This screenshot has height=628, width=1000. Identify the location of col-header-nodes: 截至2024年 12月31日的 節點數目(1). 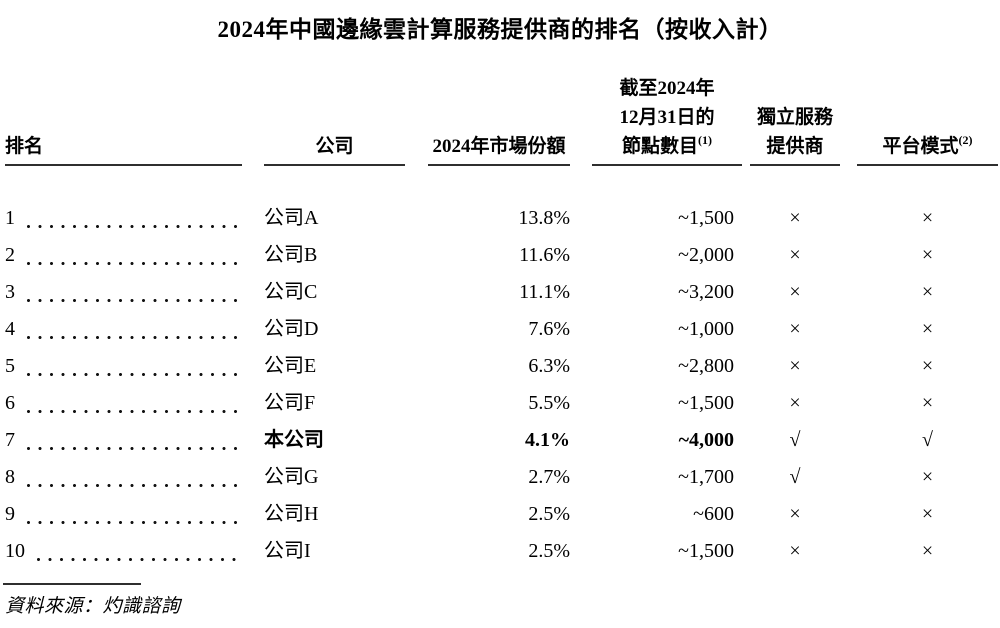
(667, 119).